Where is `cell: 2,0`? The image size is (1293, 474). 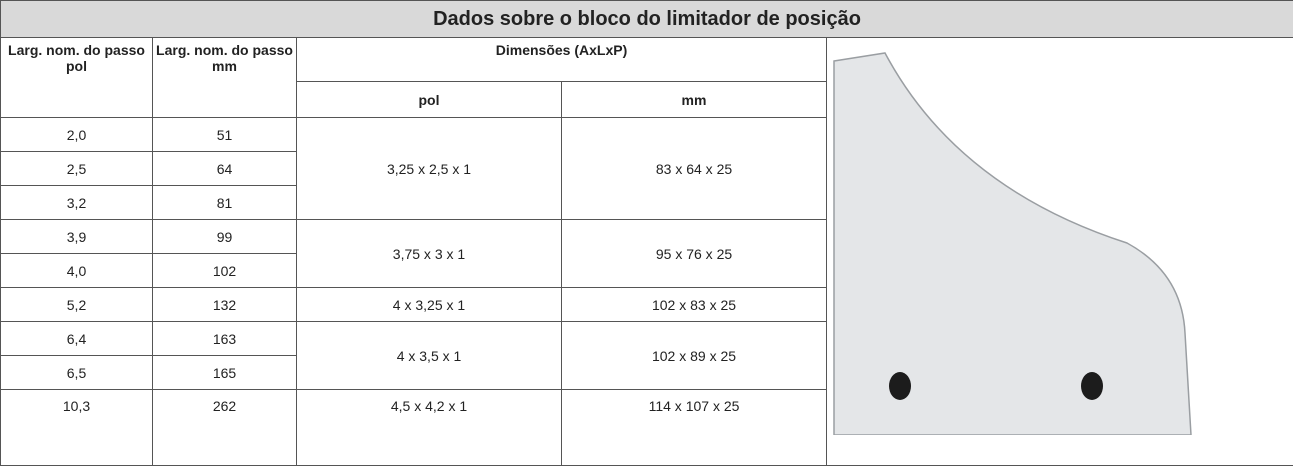
cell: 2,0 is located at coordinates (76, 134).